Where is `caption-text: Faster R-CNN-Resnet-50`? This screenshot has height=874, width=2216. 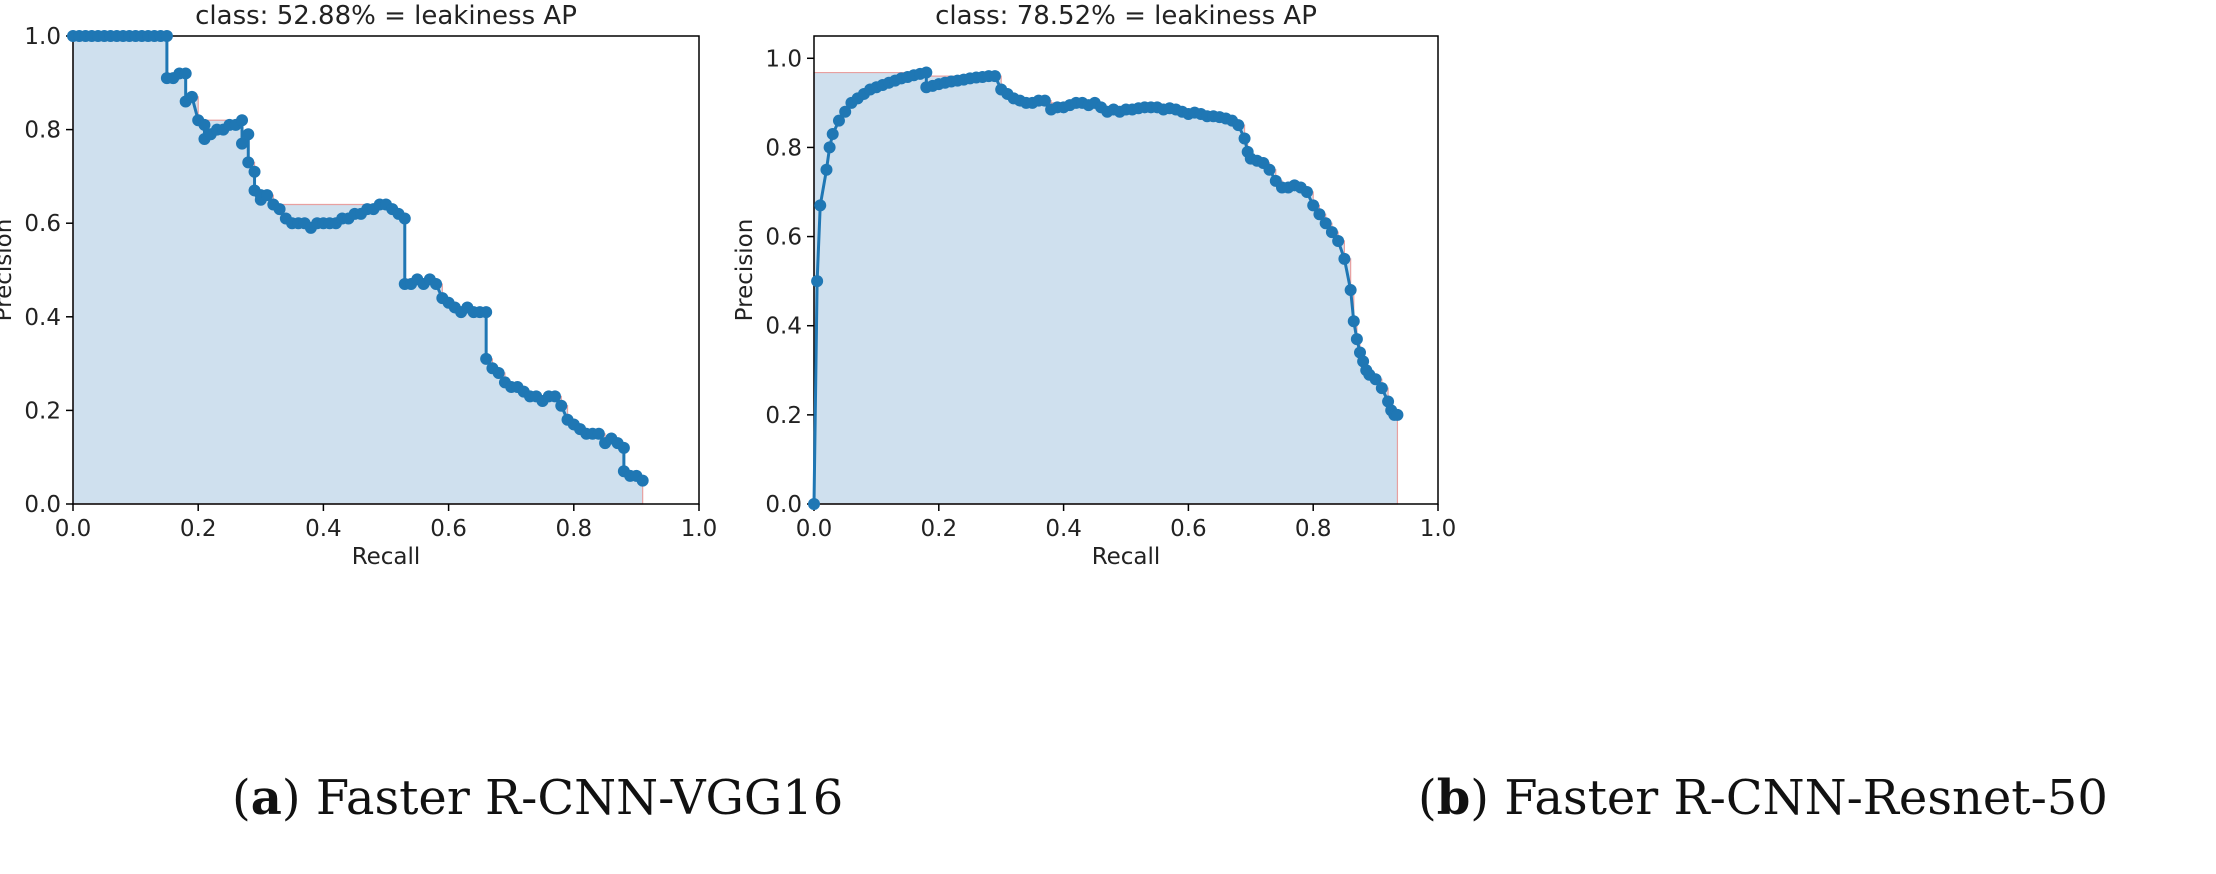 caption-text: Faster R-CNN-Resnet-50 is located at coordinates (1798, 798).